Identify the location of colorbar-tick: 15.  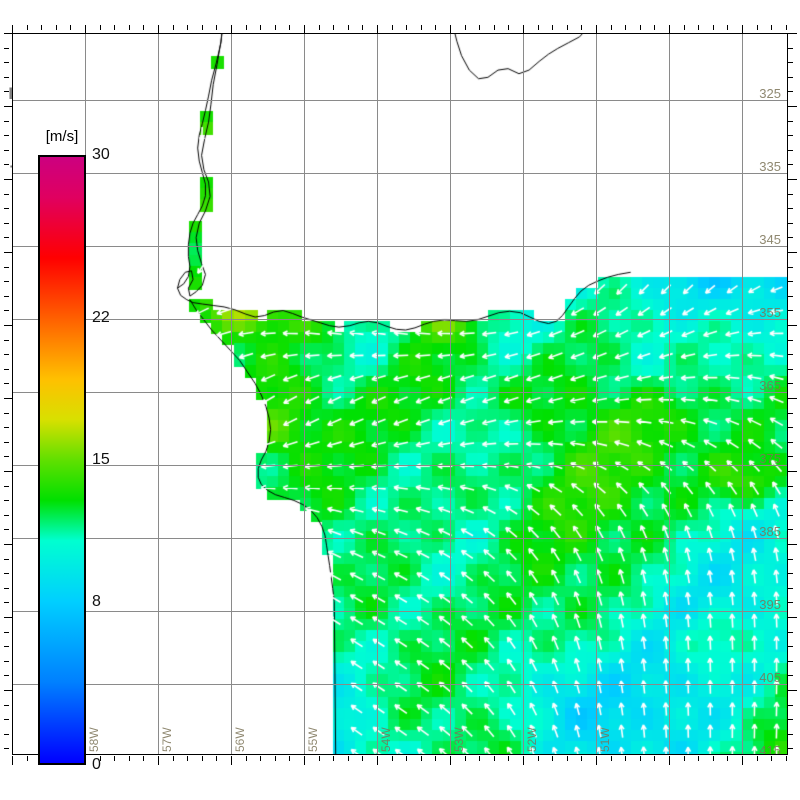
(101, 459).